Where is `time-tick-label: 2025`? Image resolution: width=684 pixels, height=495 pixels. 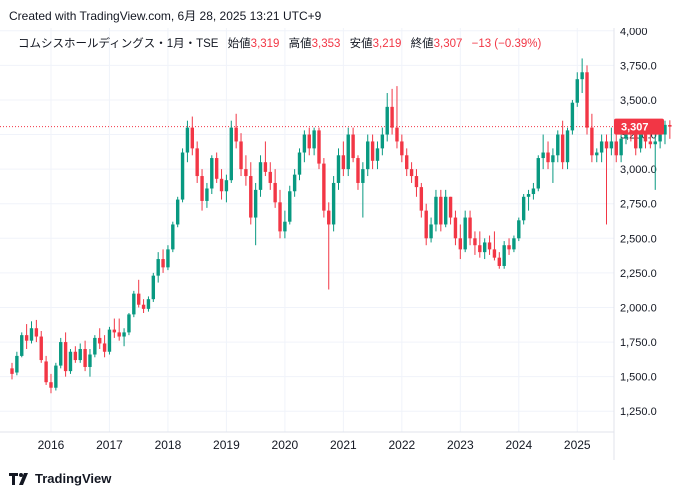 time-tick-label: 2025 is located at coordinates (577, 445).